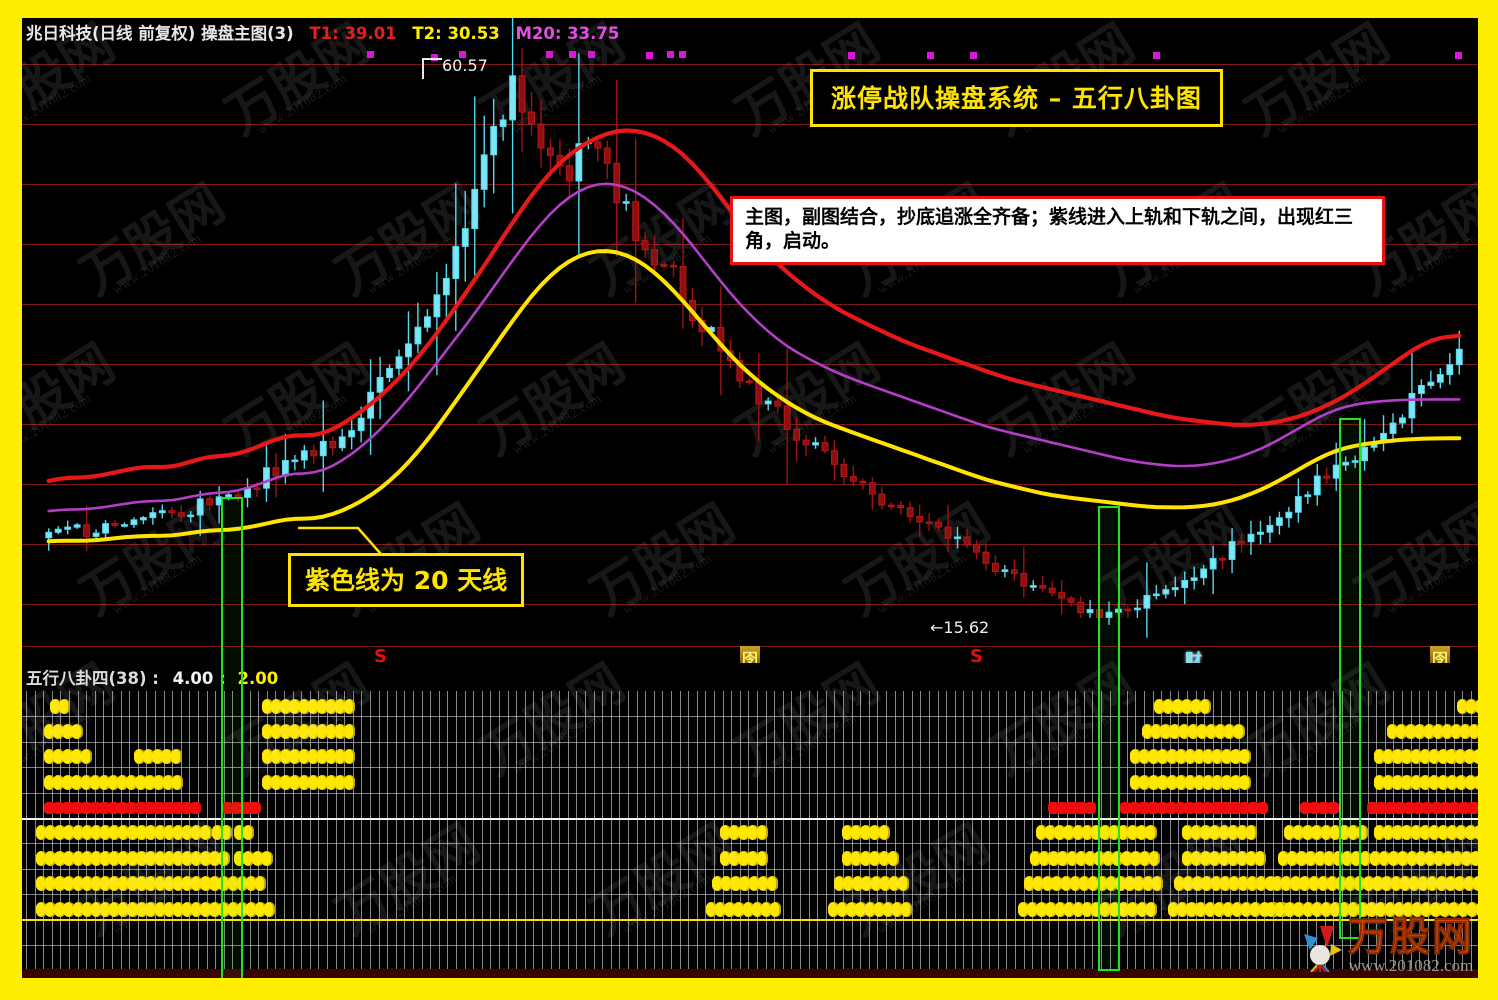  Describe the element at coordinates (976, 654) in the screenshot. I see `sell-signal-marker: S` at that location.